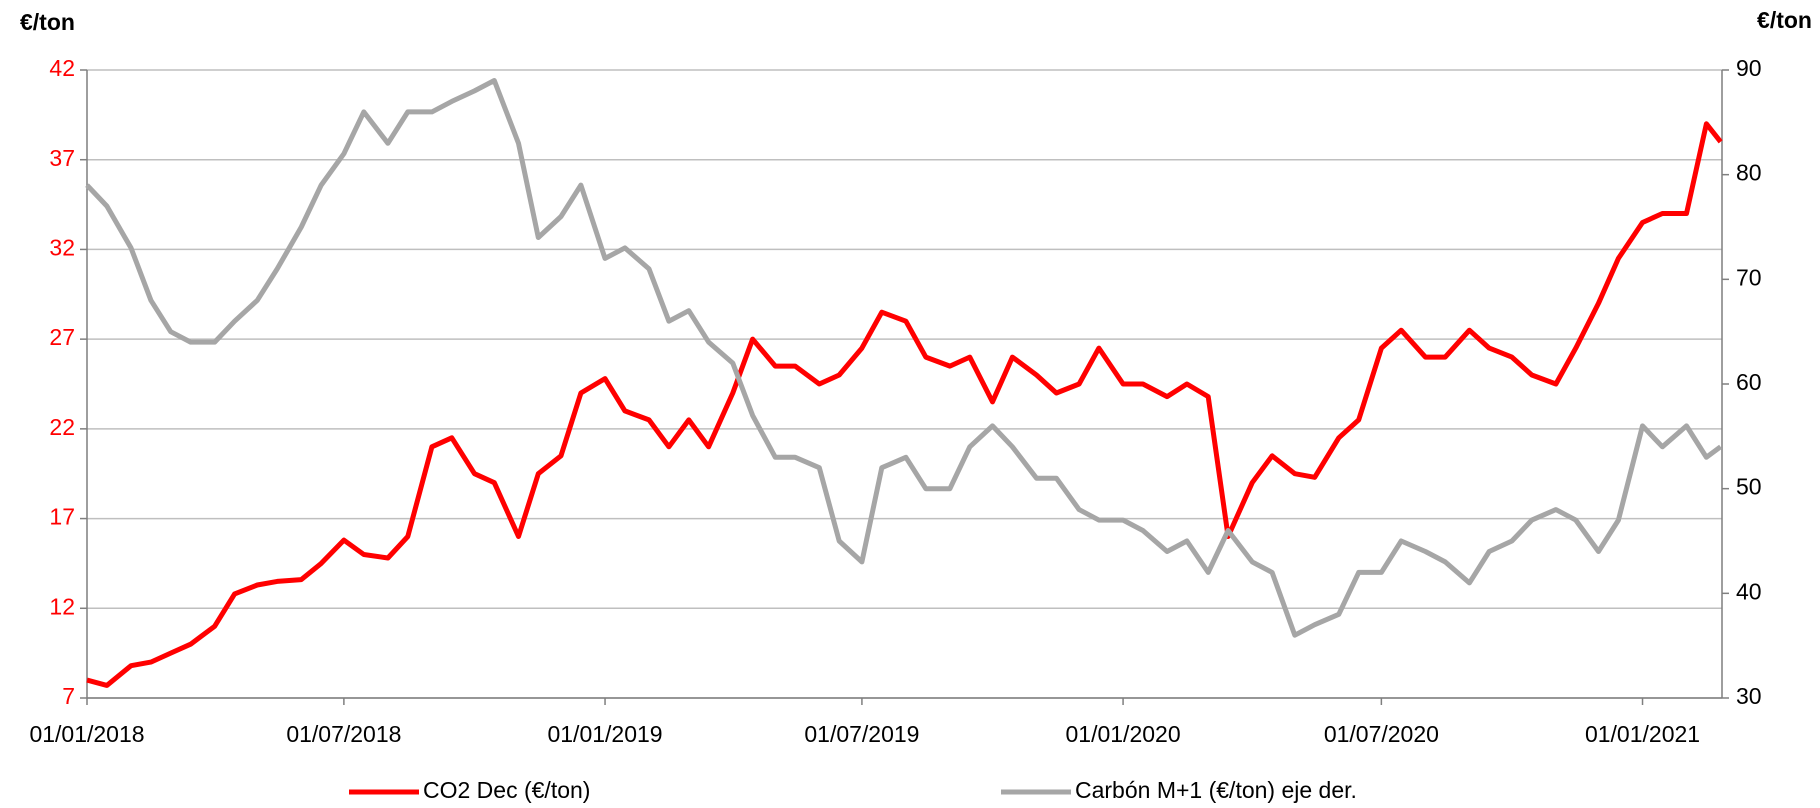 This screenshot has width=1820, height=808. What do you see at coordinates (343, 734) in the screenshot?
I see `x-tick-label: 01/07/2018` at bounding box center [343, 734].